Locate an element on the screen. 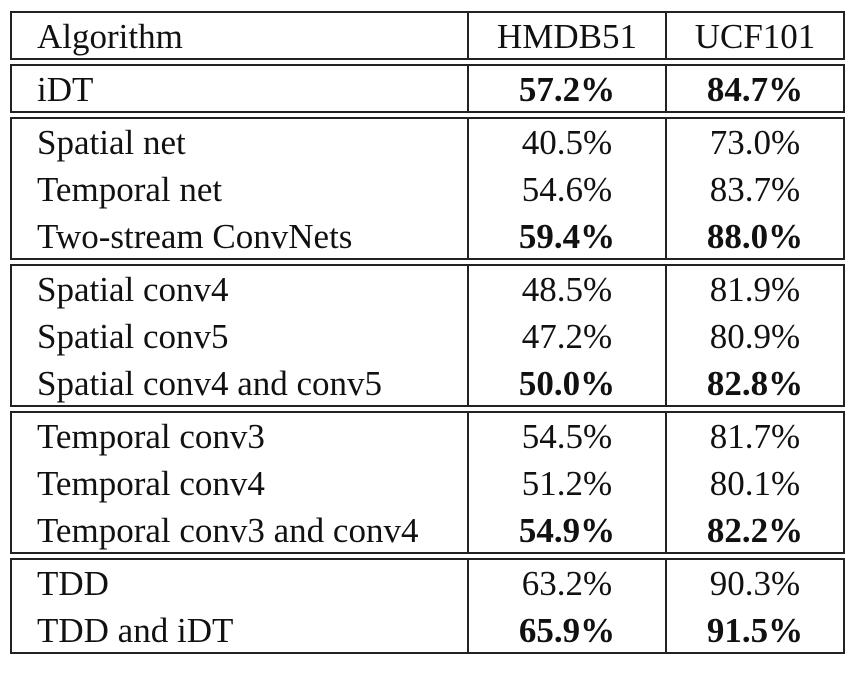 The image size is (856, 680). algorithm-cell: Spatial conv4 and conv5 is located at coordinates (210, 383).